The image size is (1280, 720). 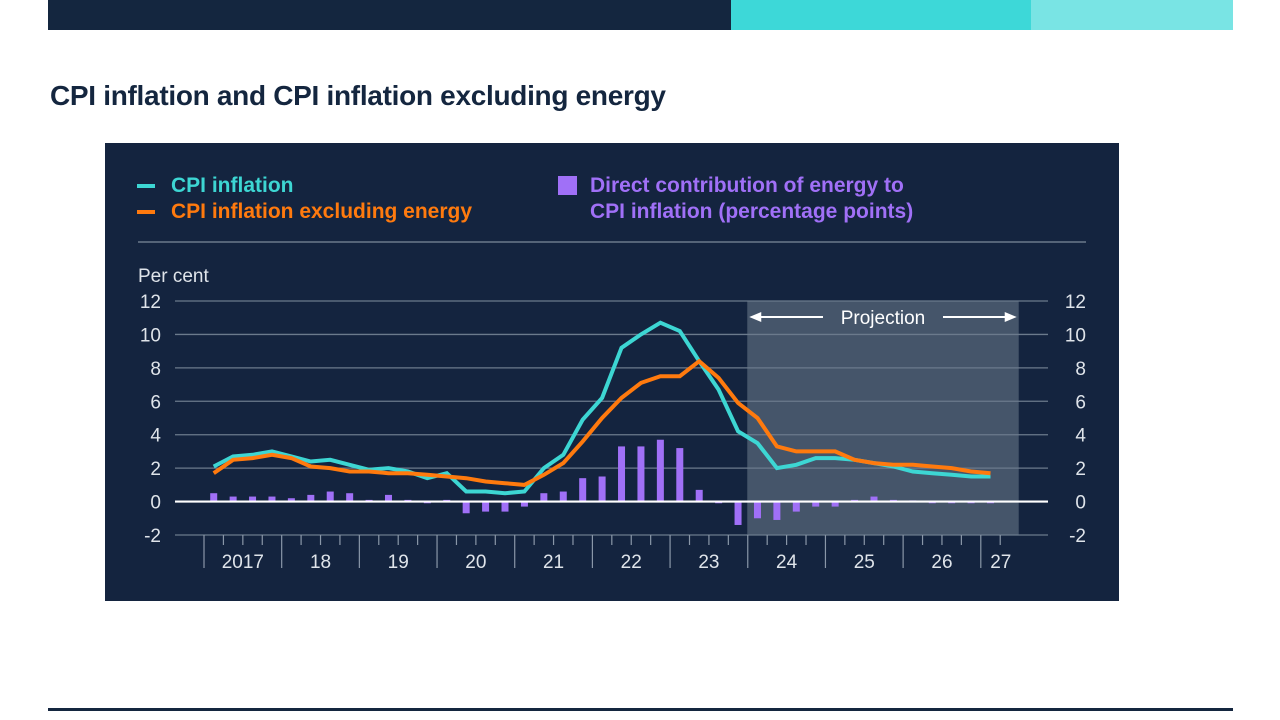 I want to click on header-accent-bar-navy, so click(x=389, y=15).